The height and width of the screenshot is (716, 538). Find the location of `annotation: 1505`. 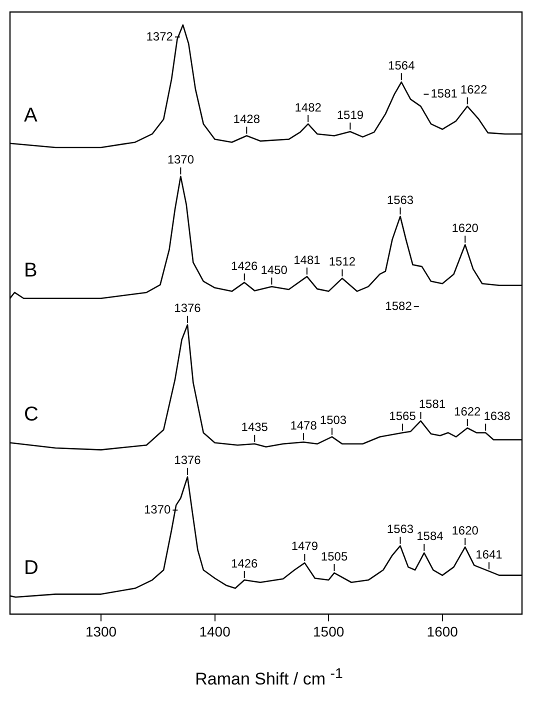

annotation: 1505 is located at coordinates (334, 556).